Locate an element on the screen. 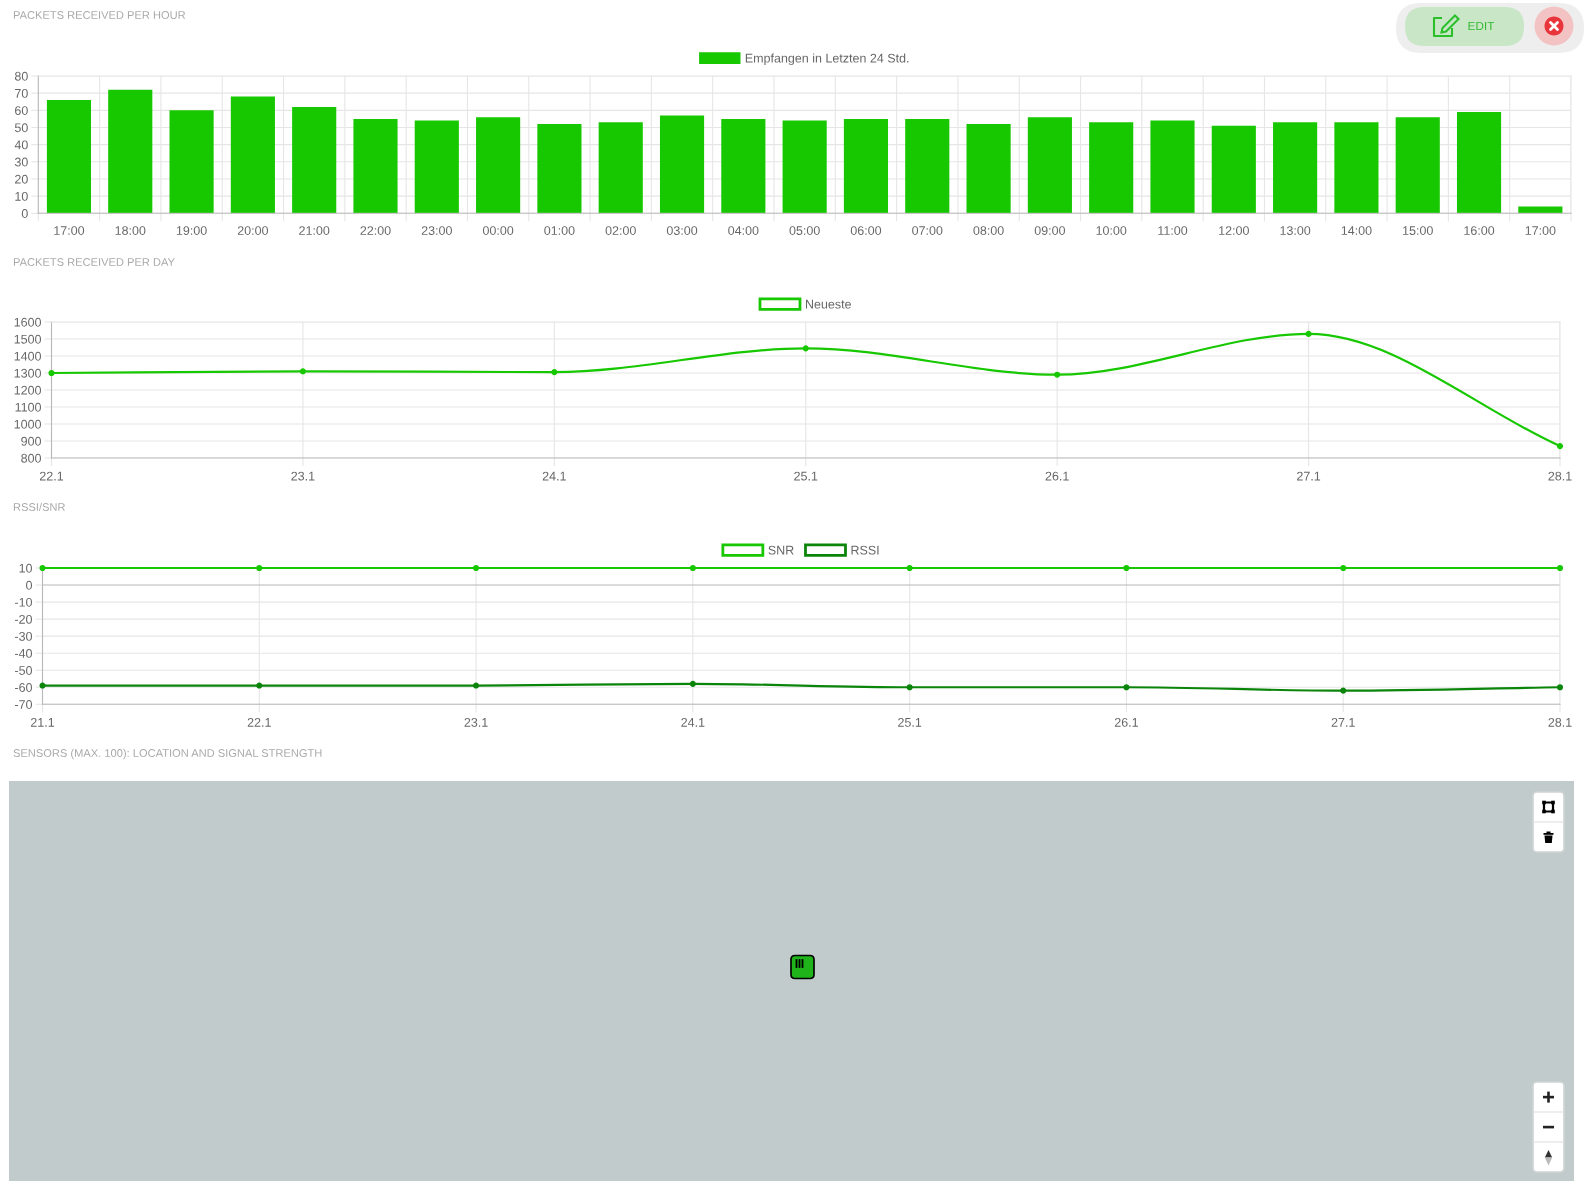  x-tick-label: 07:00 is located at coordinates (927, 230).